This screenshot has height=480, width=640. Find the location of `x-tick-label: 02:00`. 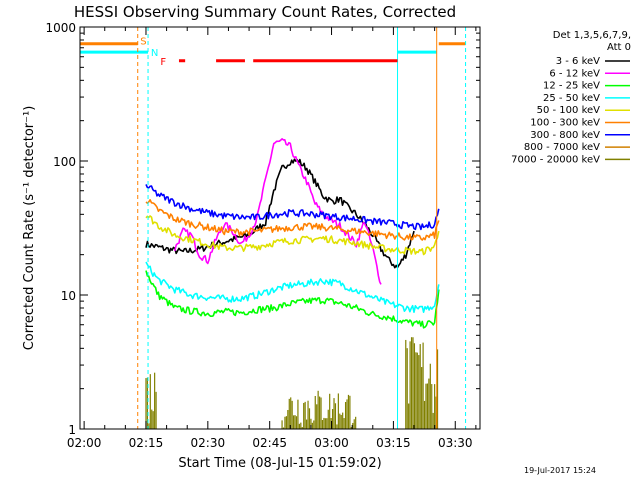

x-tick-label: 02:00 is located at coordinates (84, 443).